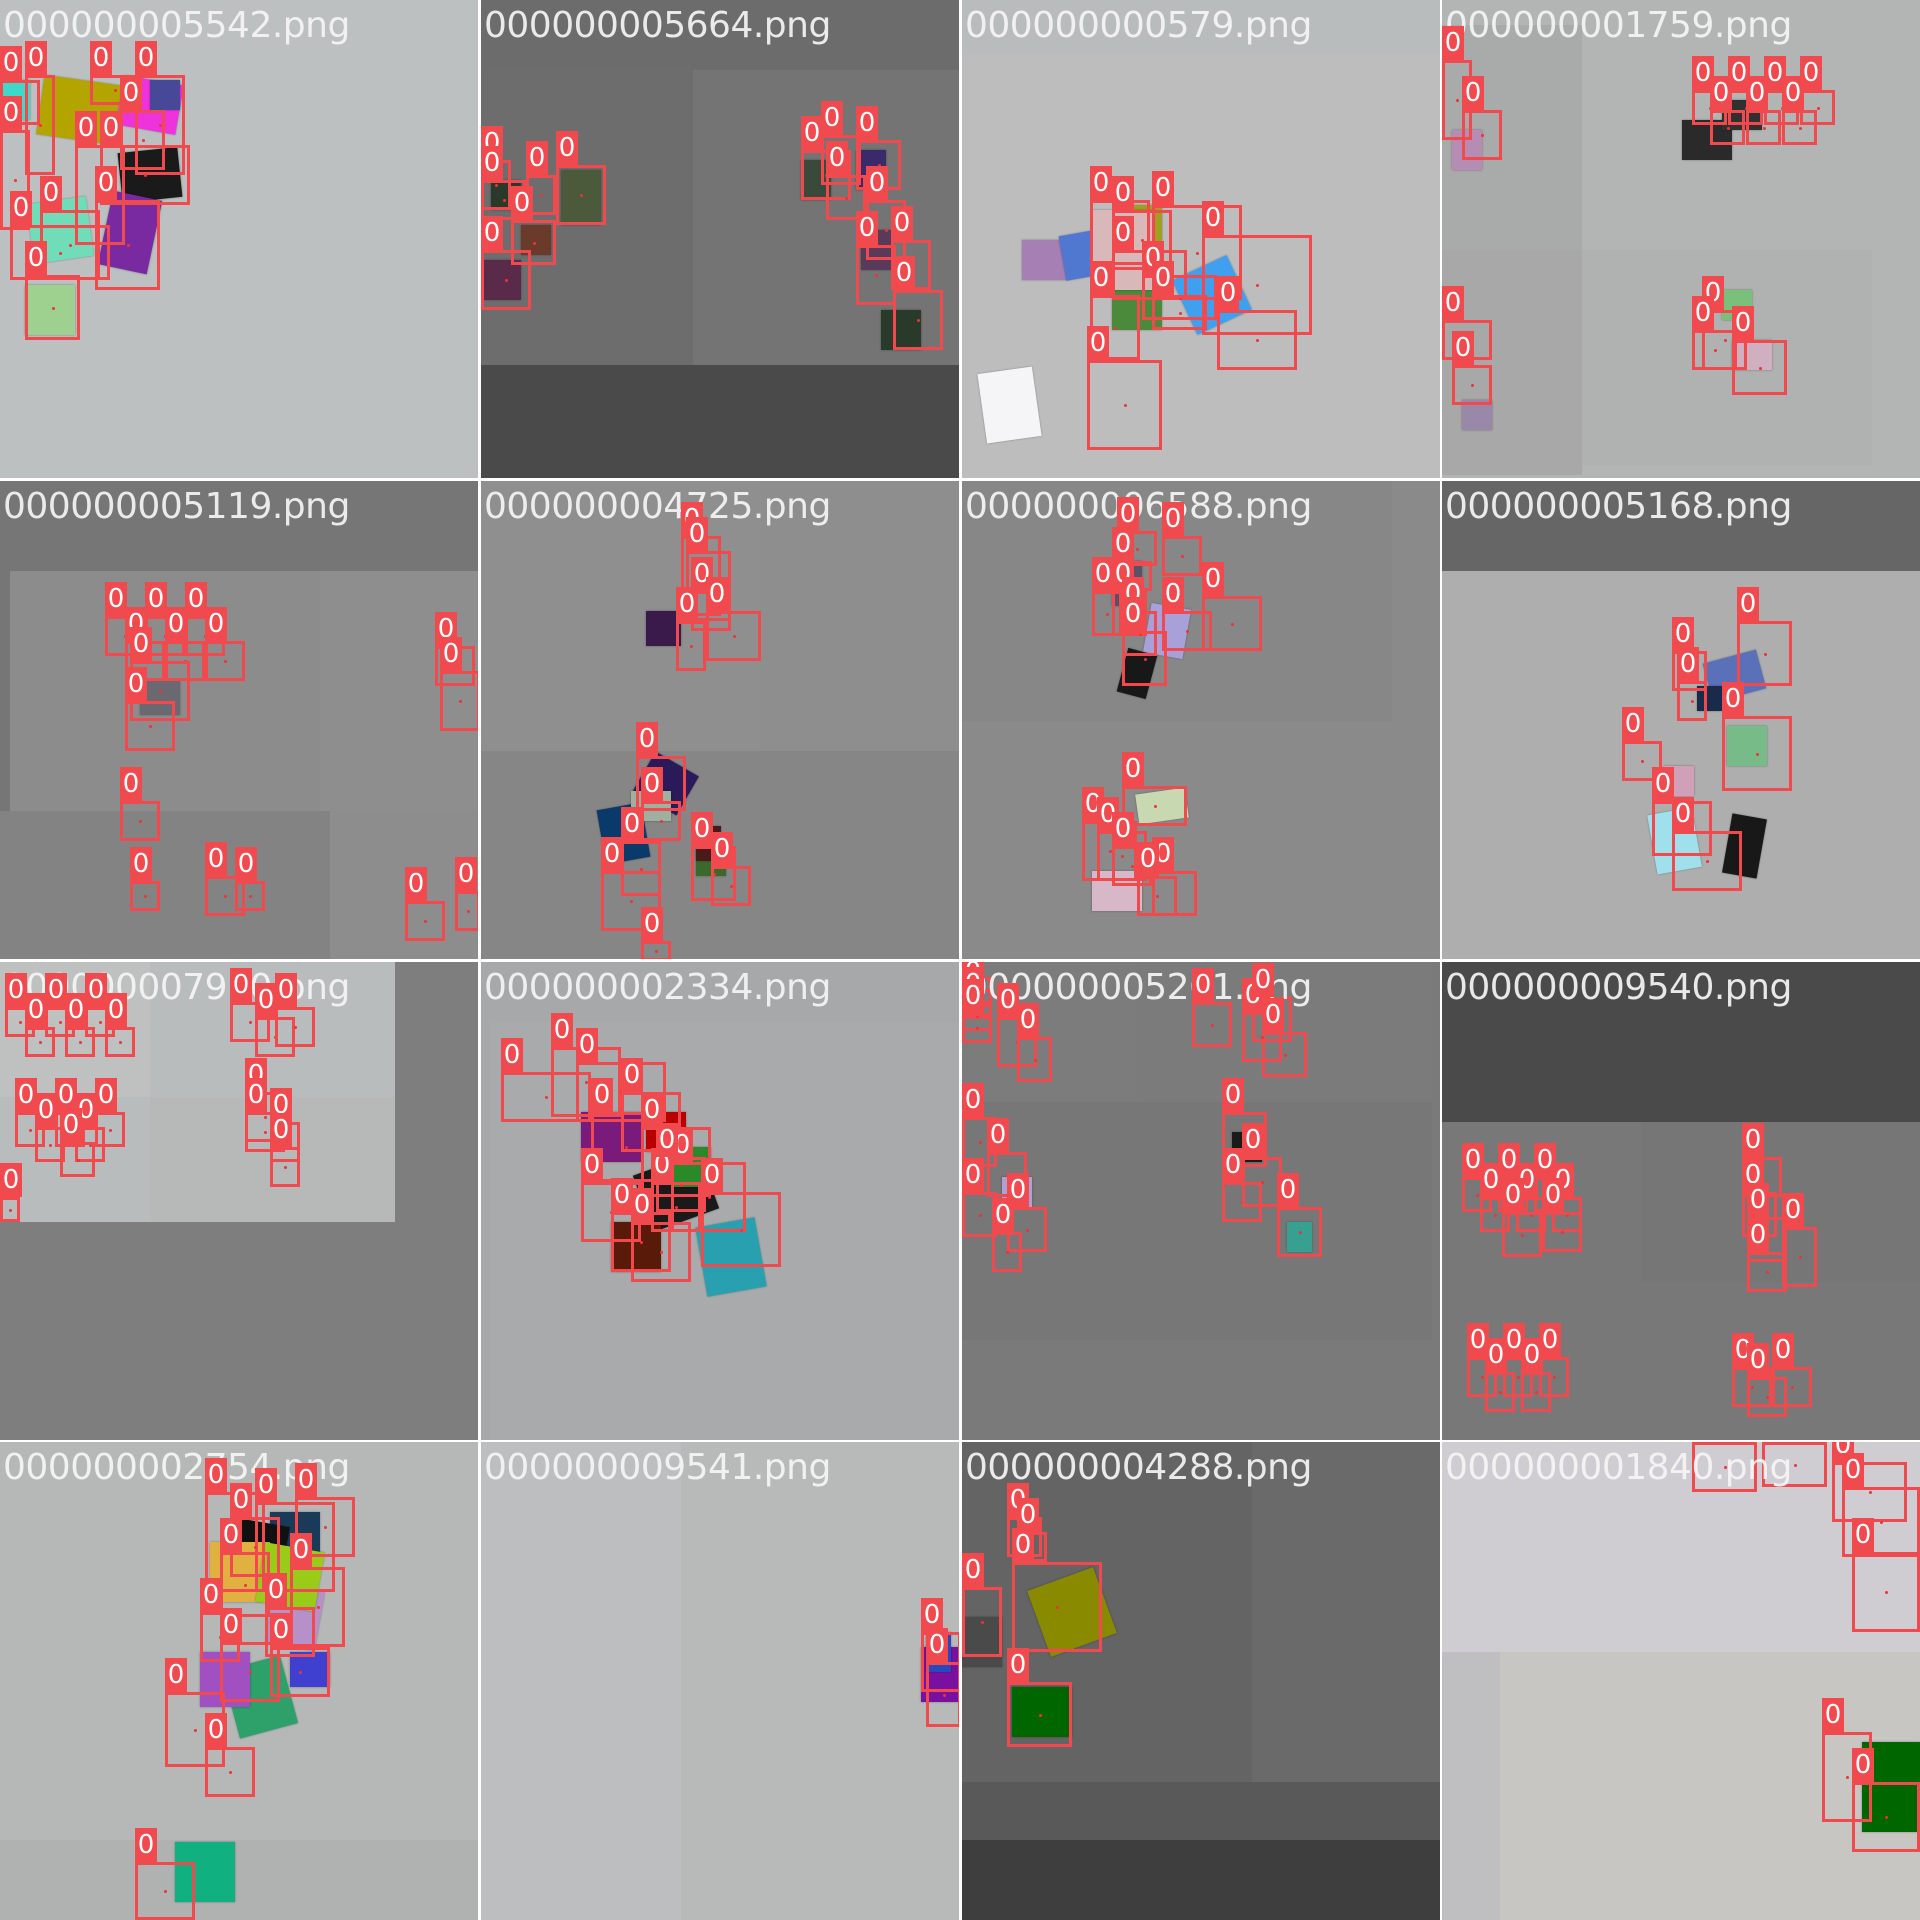  I want to click on tile-filename: 000000005542.png, so click(176, 25).